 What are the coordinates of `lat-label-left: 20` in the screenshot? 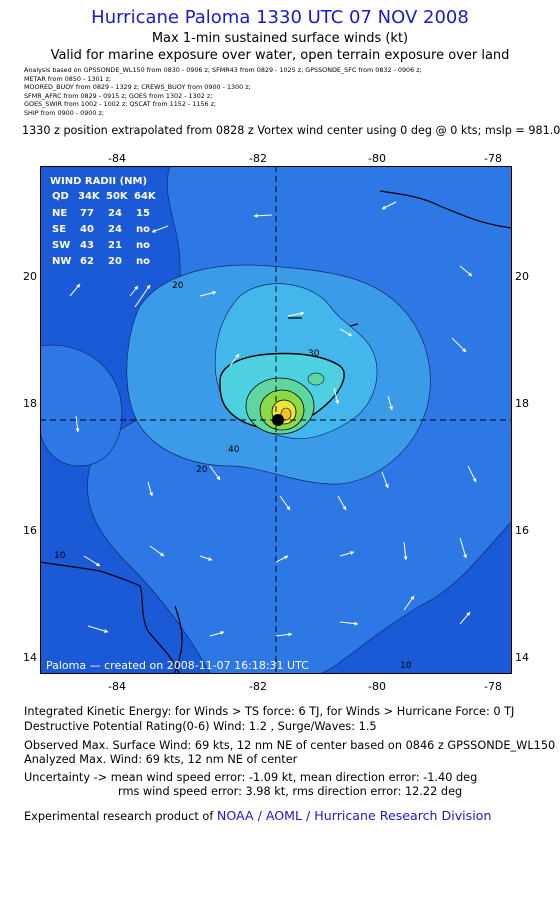 It's located at (30, 276).